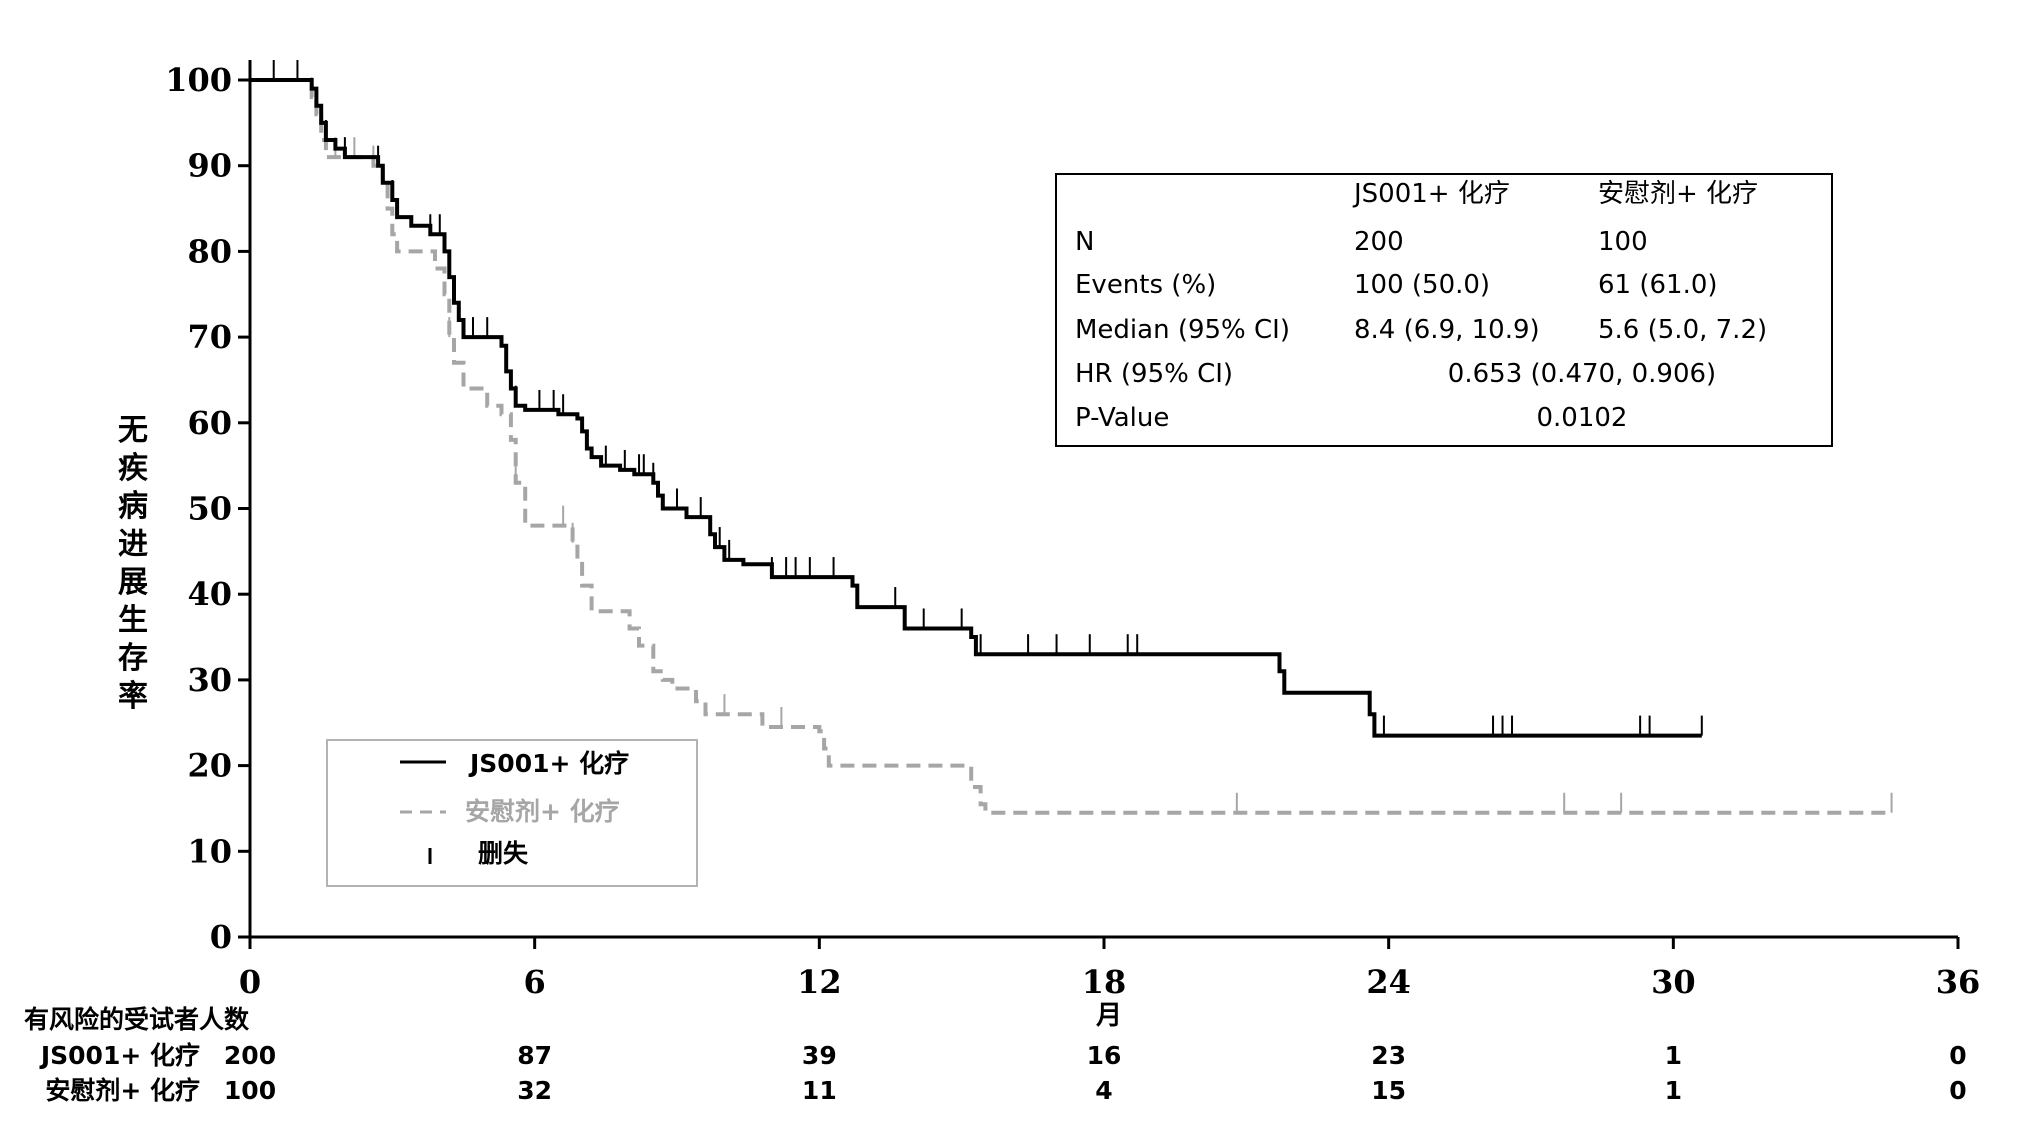  What do you see at coordinates (503, 853) in the screenshot?
I see `legend-label-censor: 删失` at bounding box center [503, 853].